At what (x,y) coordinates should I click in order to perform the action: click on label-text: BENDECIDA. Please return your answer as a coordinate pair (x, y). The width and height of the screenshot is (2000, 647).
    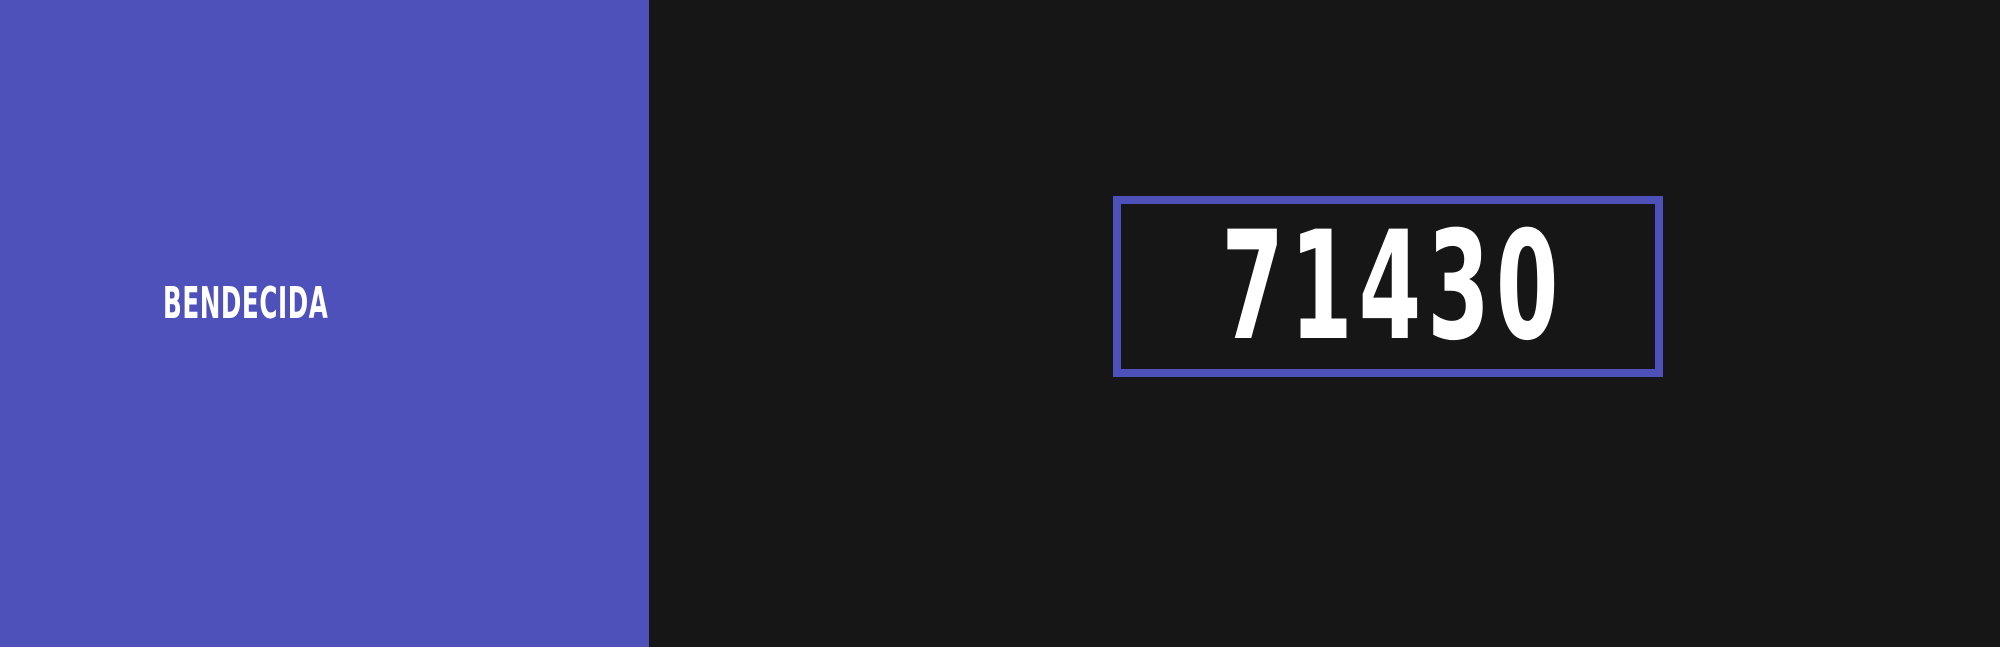
    Looking at the image, I should click on (246, 303).